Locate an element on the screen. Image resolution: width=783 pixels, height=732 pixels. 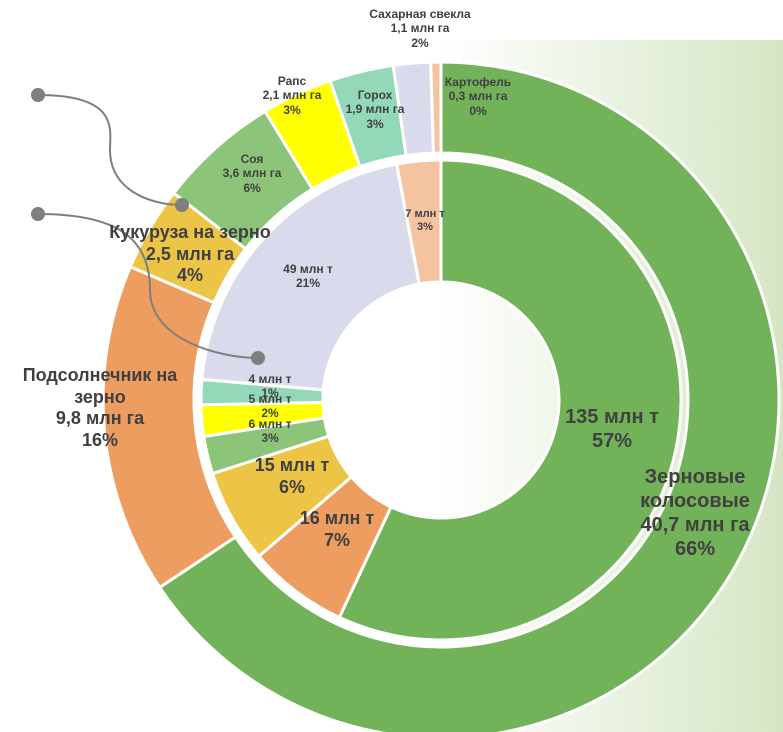
data-label: 6 млн т 3% is located at coordinates (270, 431).